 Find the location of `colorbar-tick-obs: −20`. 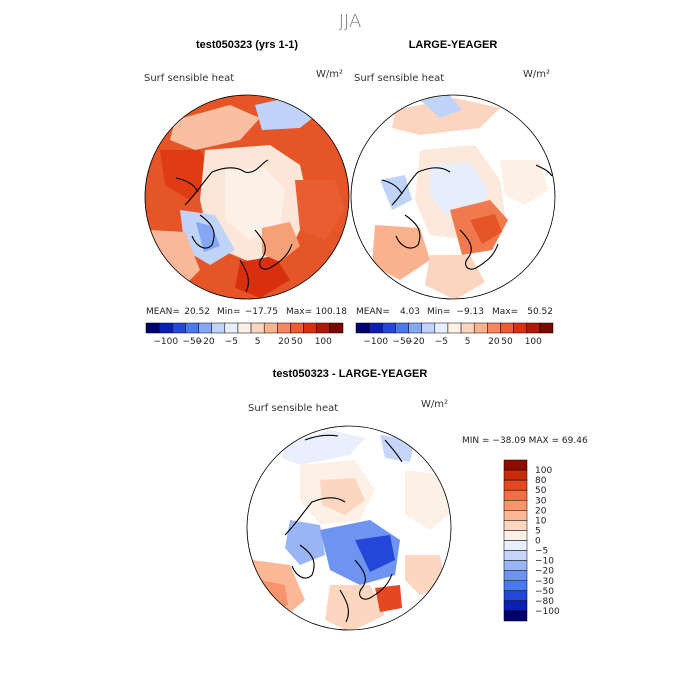

colorbar-tick-obs: −20 is located at coordinates (415, 342).